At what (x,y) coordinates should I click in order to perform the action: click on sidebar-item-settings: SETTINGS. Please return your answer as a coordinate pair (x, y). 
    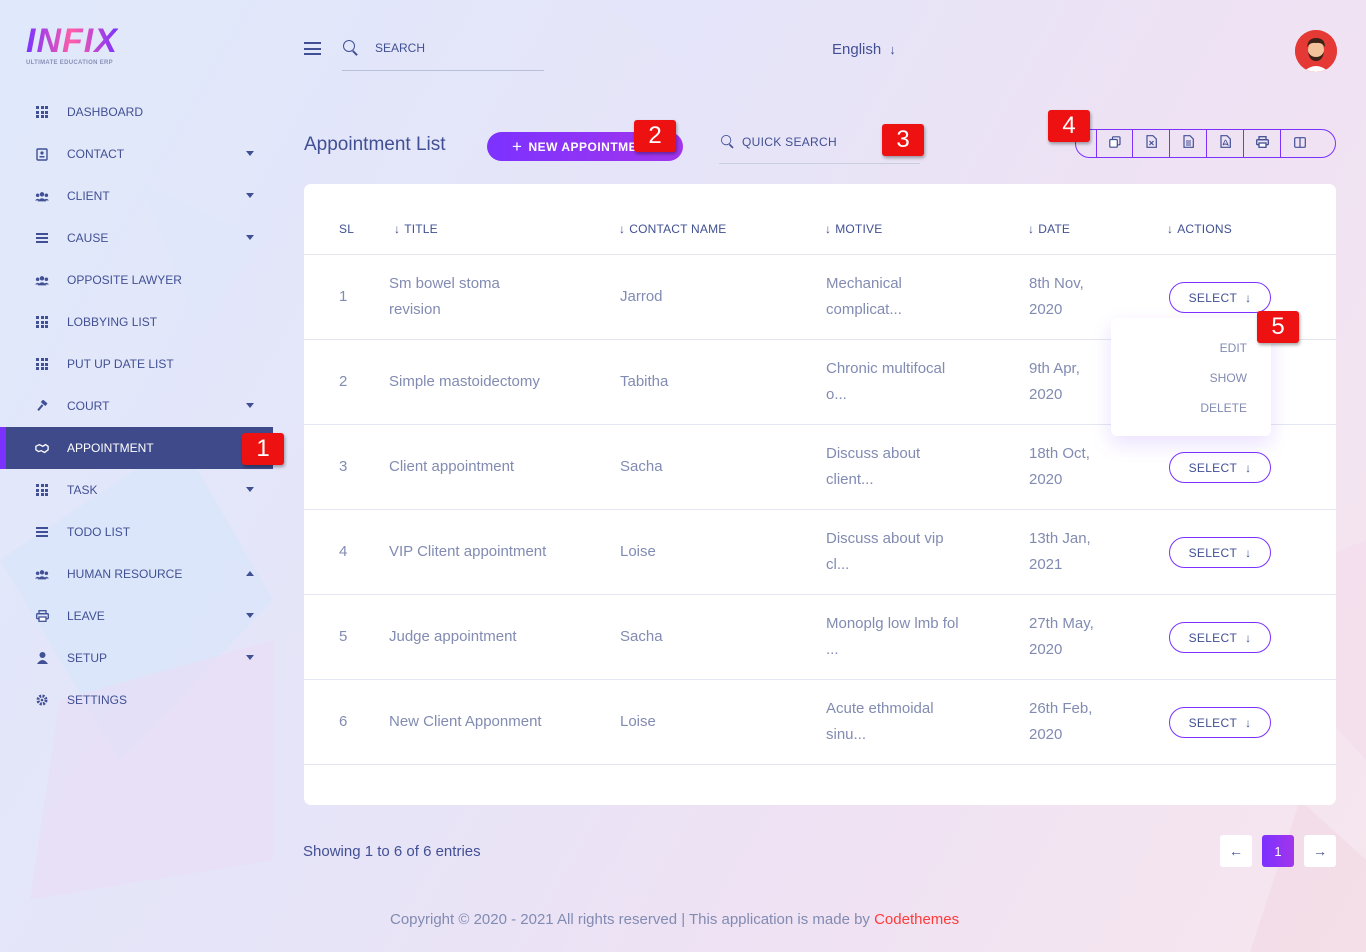
    Looking at the image, I should click on (136, 700).